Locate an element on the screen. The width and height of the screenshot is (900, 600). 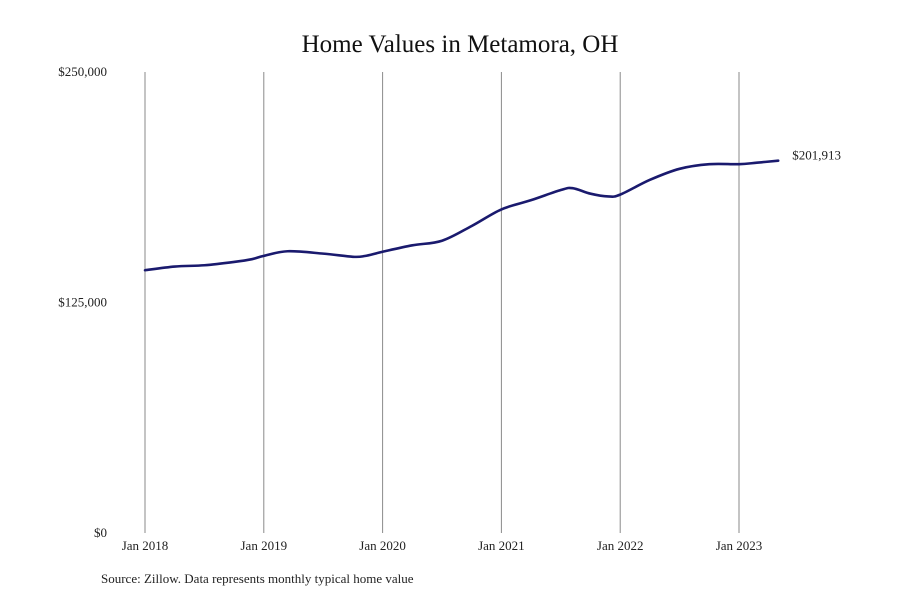
y-tick-label: $125,000 is located at coordinates (82, 302).